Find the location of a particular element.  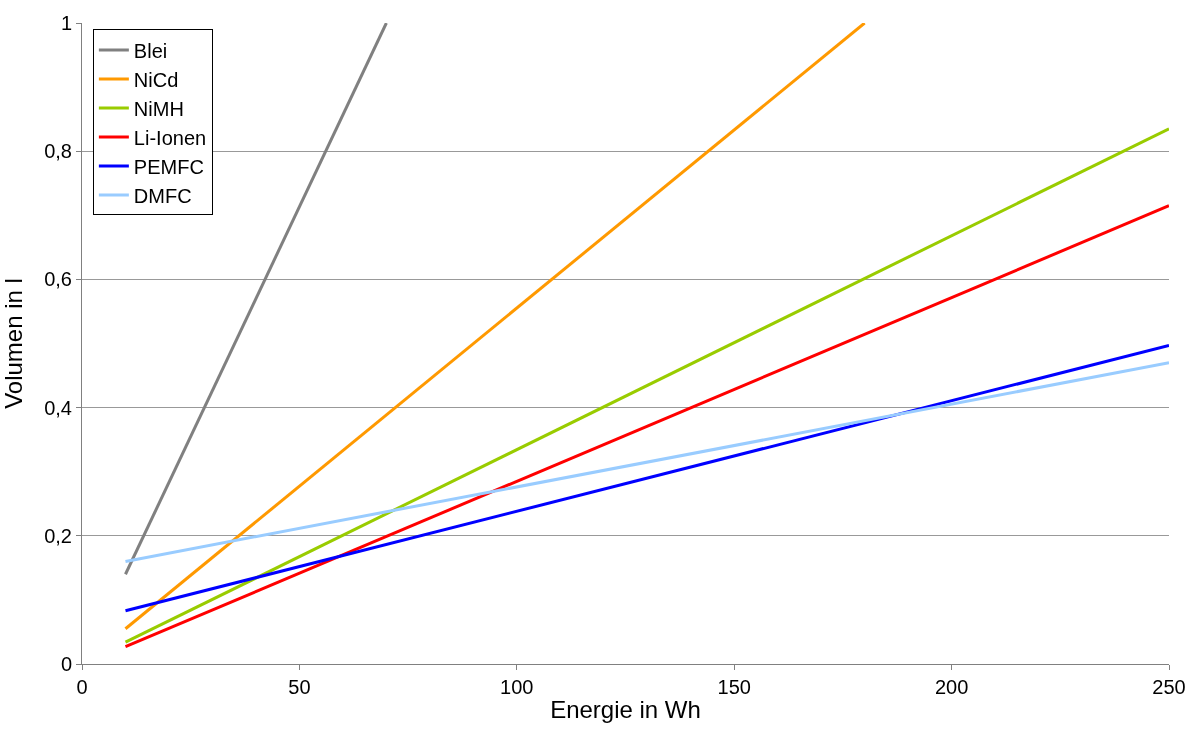

legend-label: Li-Ionen is located at coordinates (170, 137).